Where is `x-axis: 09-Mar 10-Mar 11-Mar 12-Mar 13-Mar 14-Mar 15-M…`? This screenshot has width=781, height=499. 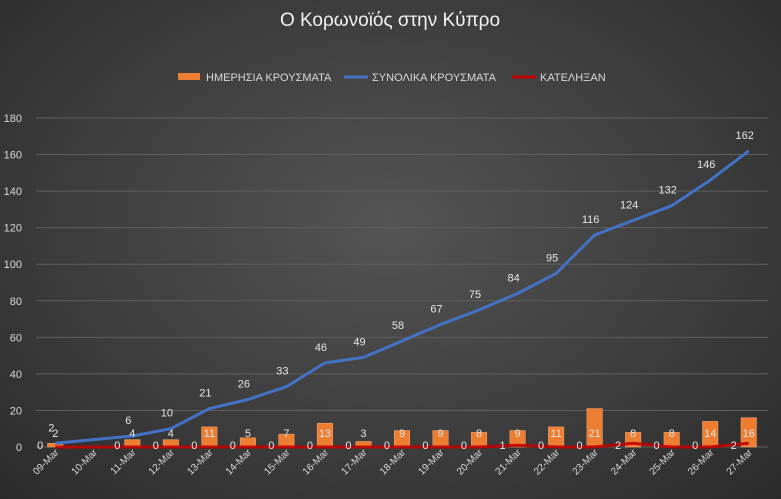 x-axis: 09-Mar 10-Mar 11-Mar 12-Mar 13-Mar 14-Mar 15-M… is located at coordinates (393, 462).